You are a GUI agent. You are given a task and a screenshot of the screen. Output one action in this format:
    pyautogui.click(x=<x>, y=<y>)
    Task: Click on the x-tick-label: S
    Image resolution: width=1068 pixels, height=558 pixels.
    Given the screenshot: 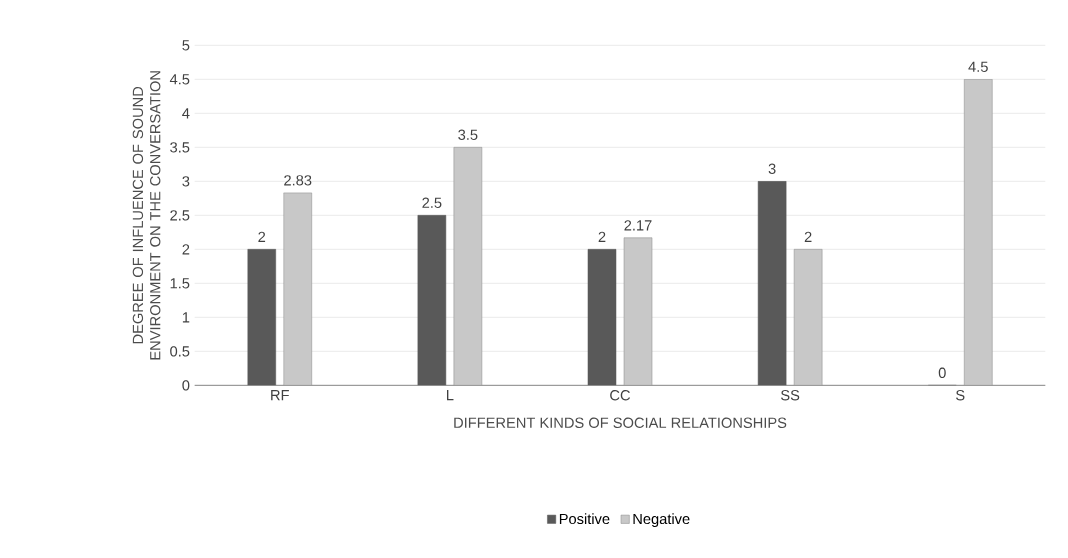 What is the action you would take?
    pyautogui.click(x=960, y=395)
    